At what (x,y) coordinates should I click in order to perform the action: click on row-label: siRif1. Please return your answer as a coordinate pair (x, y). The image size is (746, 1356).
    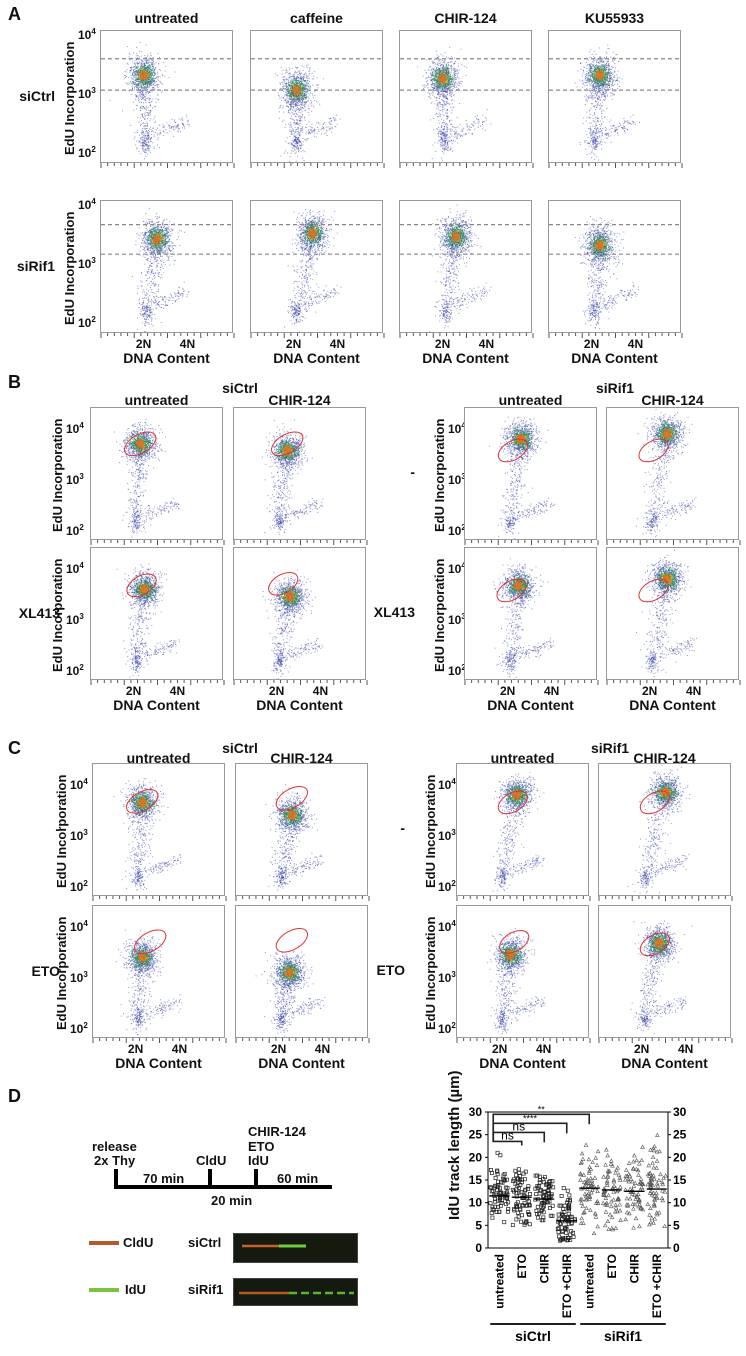
    Looking at the image, I should click on (27, 266).